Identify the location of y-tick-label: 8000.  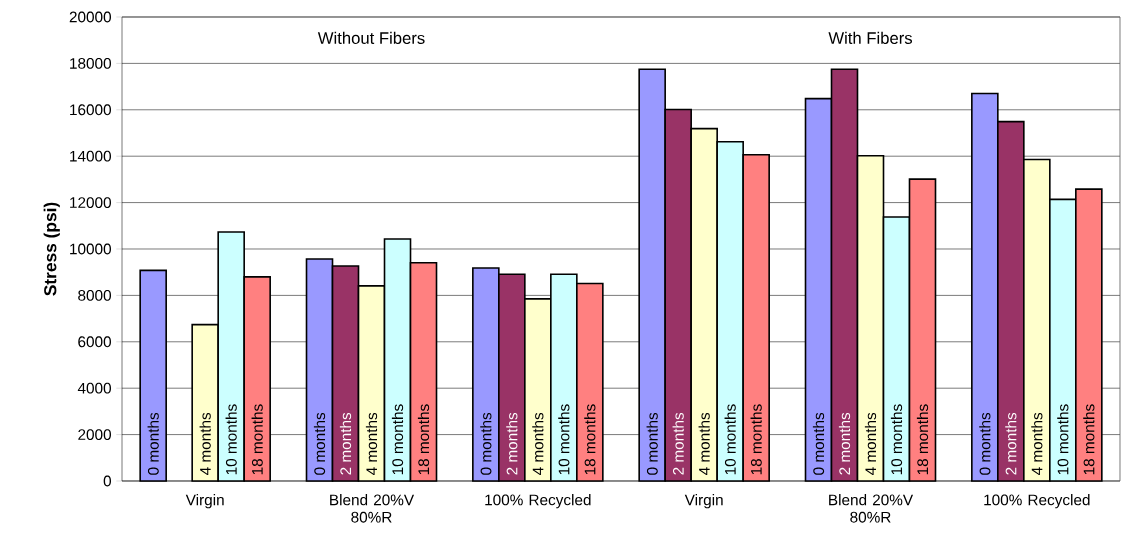
(94, 295).